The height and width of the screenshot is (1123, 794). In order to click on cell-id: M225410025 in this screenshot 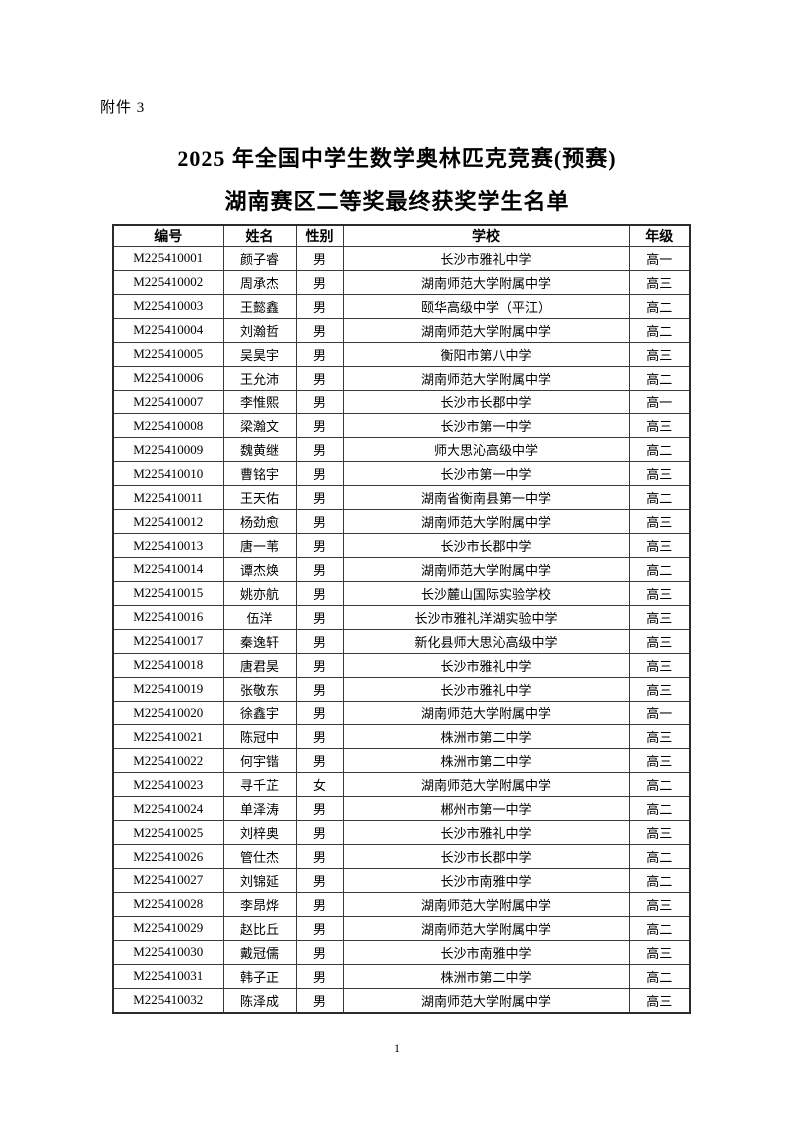, I will do `click(168, 833)`.